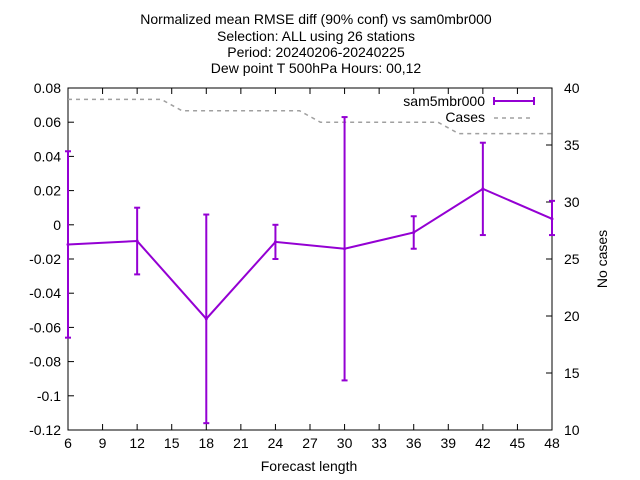  What do you see at coordinates (345, 443) in the screenshot?
I see `x-tick-label: 30` at bounding box center [345, 443].